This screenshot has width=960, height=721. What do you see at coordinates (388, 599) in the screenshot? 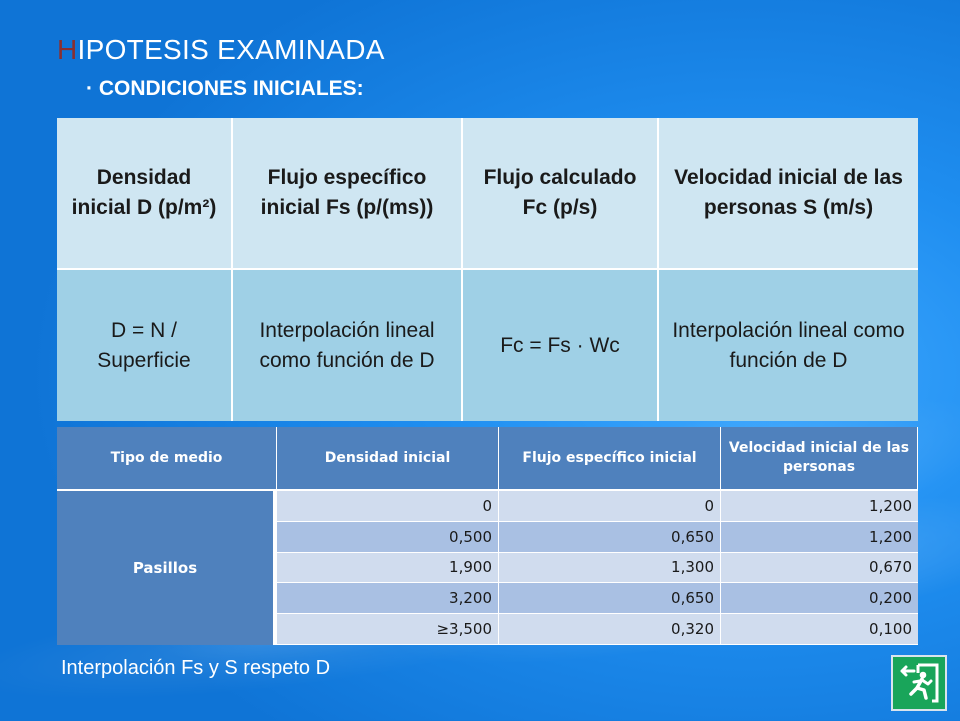
I see `table-cell: 3,200` at bounding box center [388, 599].